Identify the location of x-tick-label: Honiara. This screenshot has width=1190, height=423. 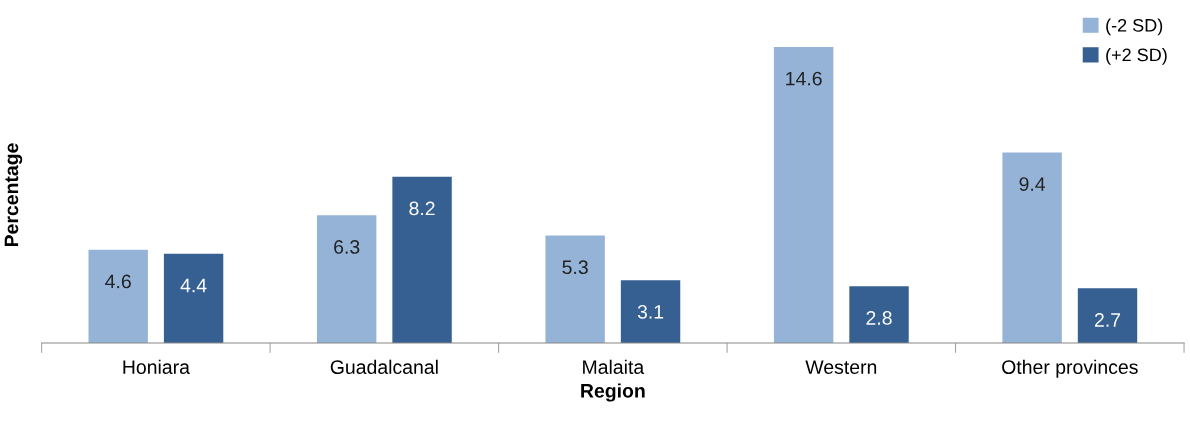
(156, 366).